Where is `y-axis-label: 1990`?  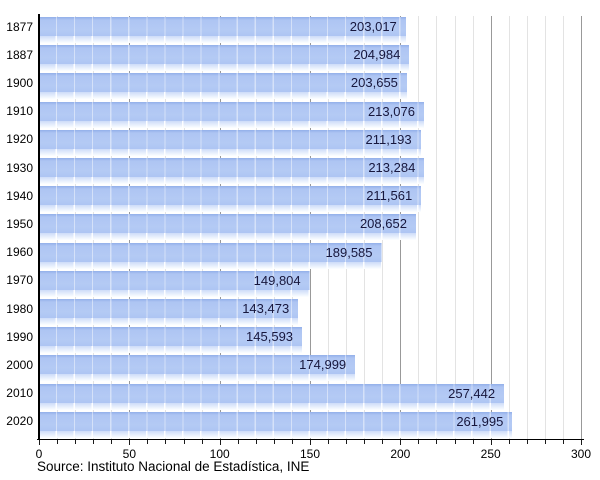
y-axis-label: 1990 is located at coordinates (19, 336).